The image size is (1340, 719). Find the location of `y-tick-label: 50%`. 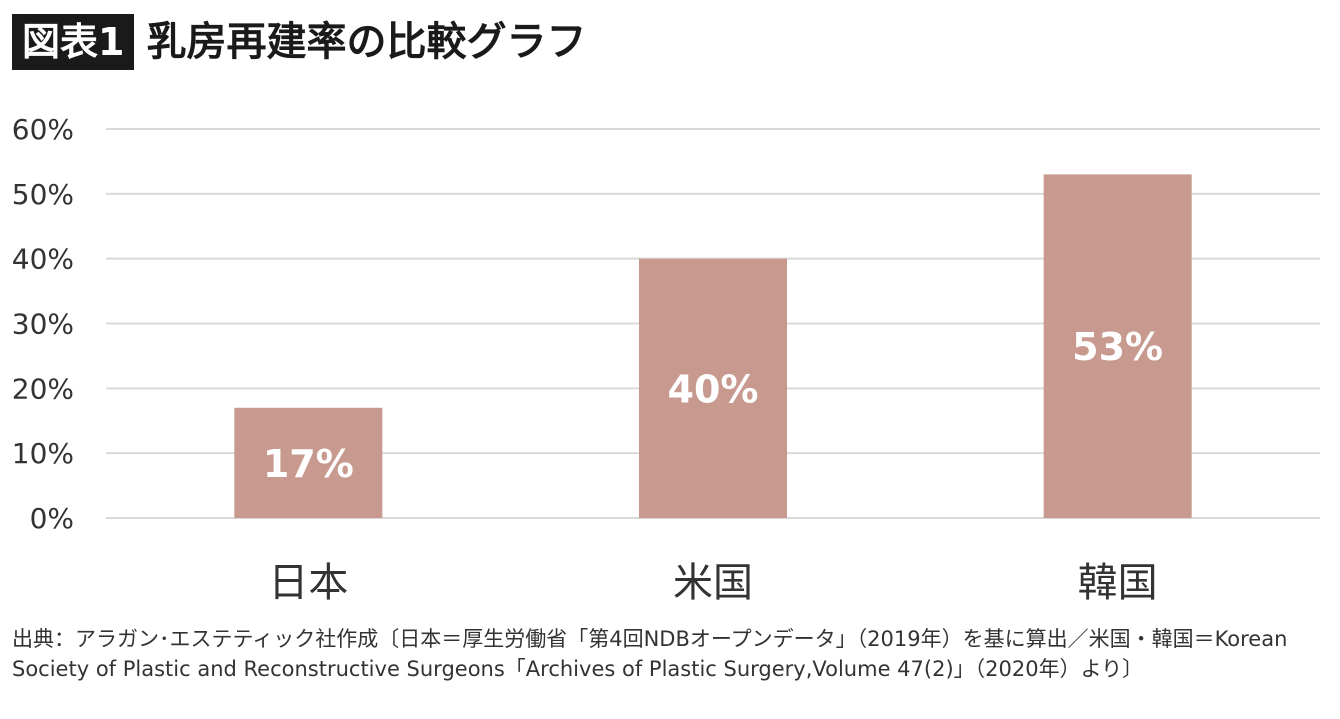

y-tick-label: 50% is located at coordinates (43, 194).